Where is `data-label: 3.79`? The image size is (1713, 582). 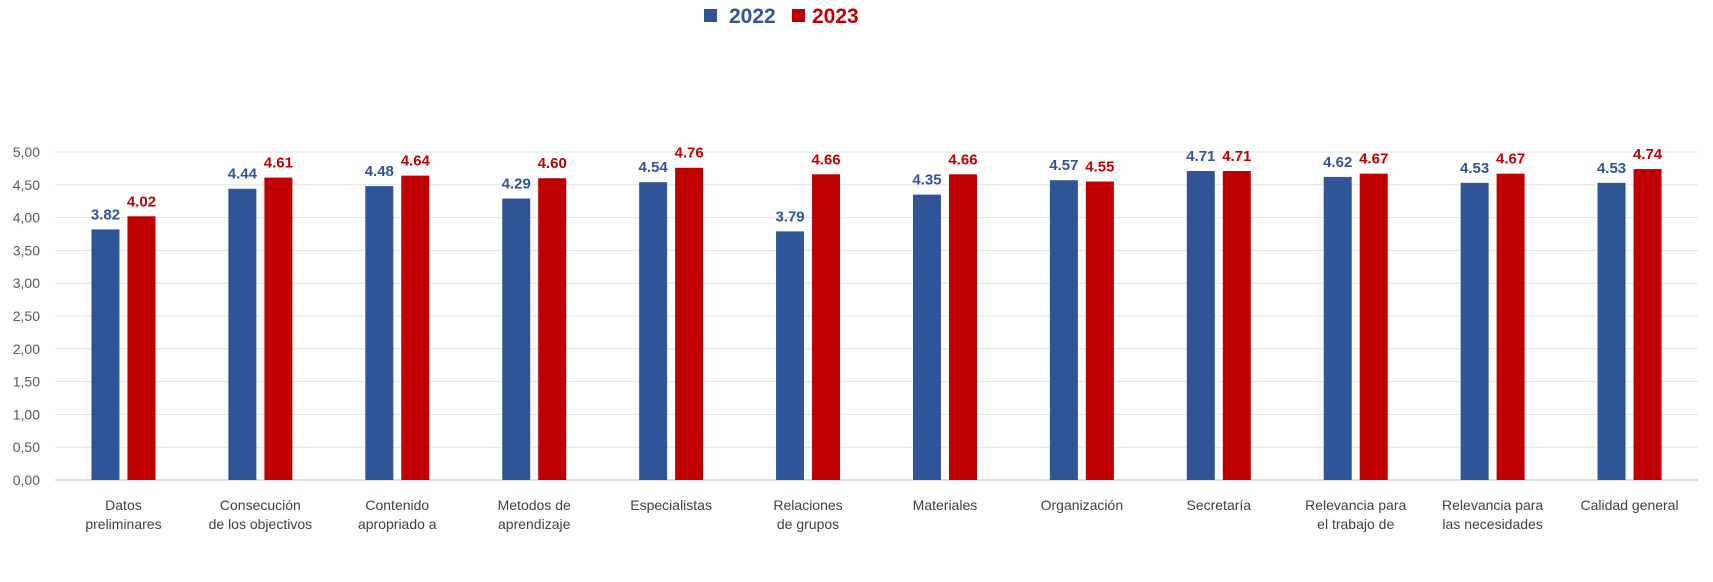 data-label: 3.79 is located at coordinates (789, 216).